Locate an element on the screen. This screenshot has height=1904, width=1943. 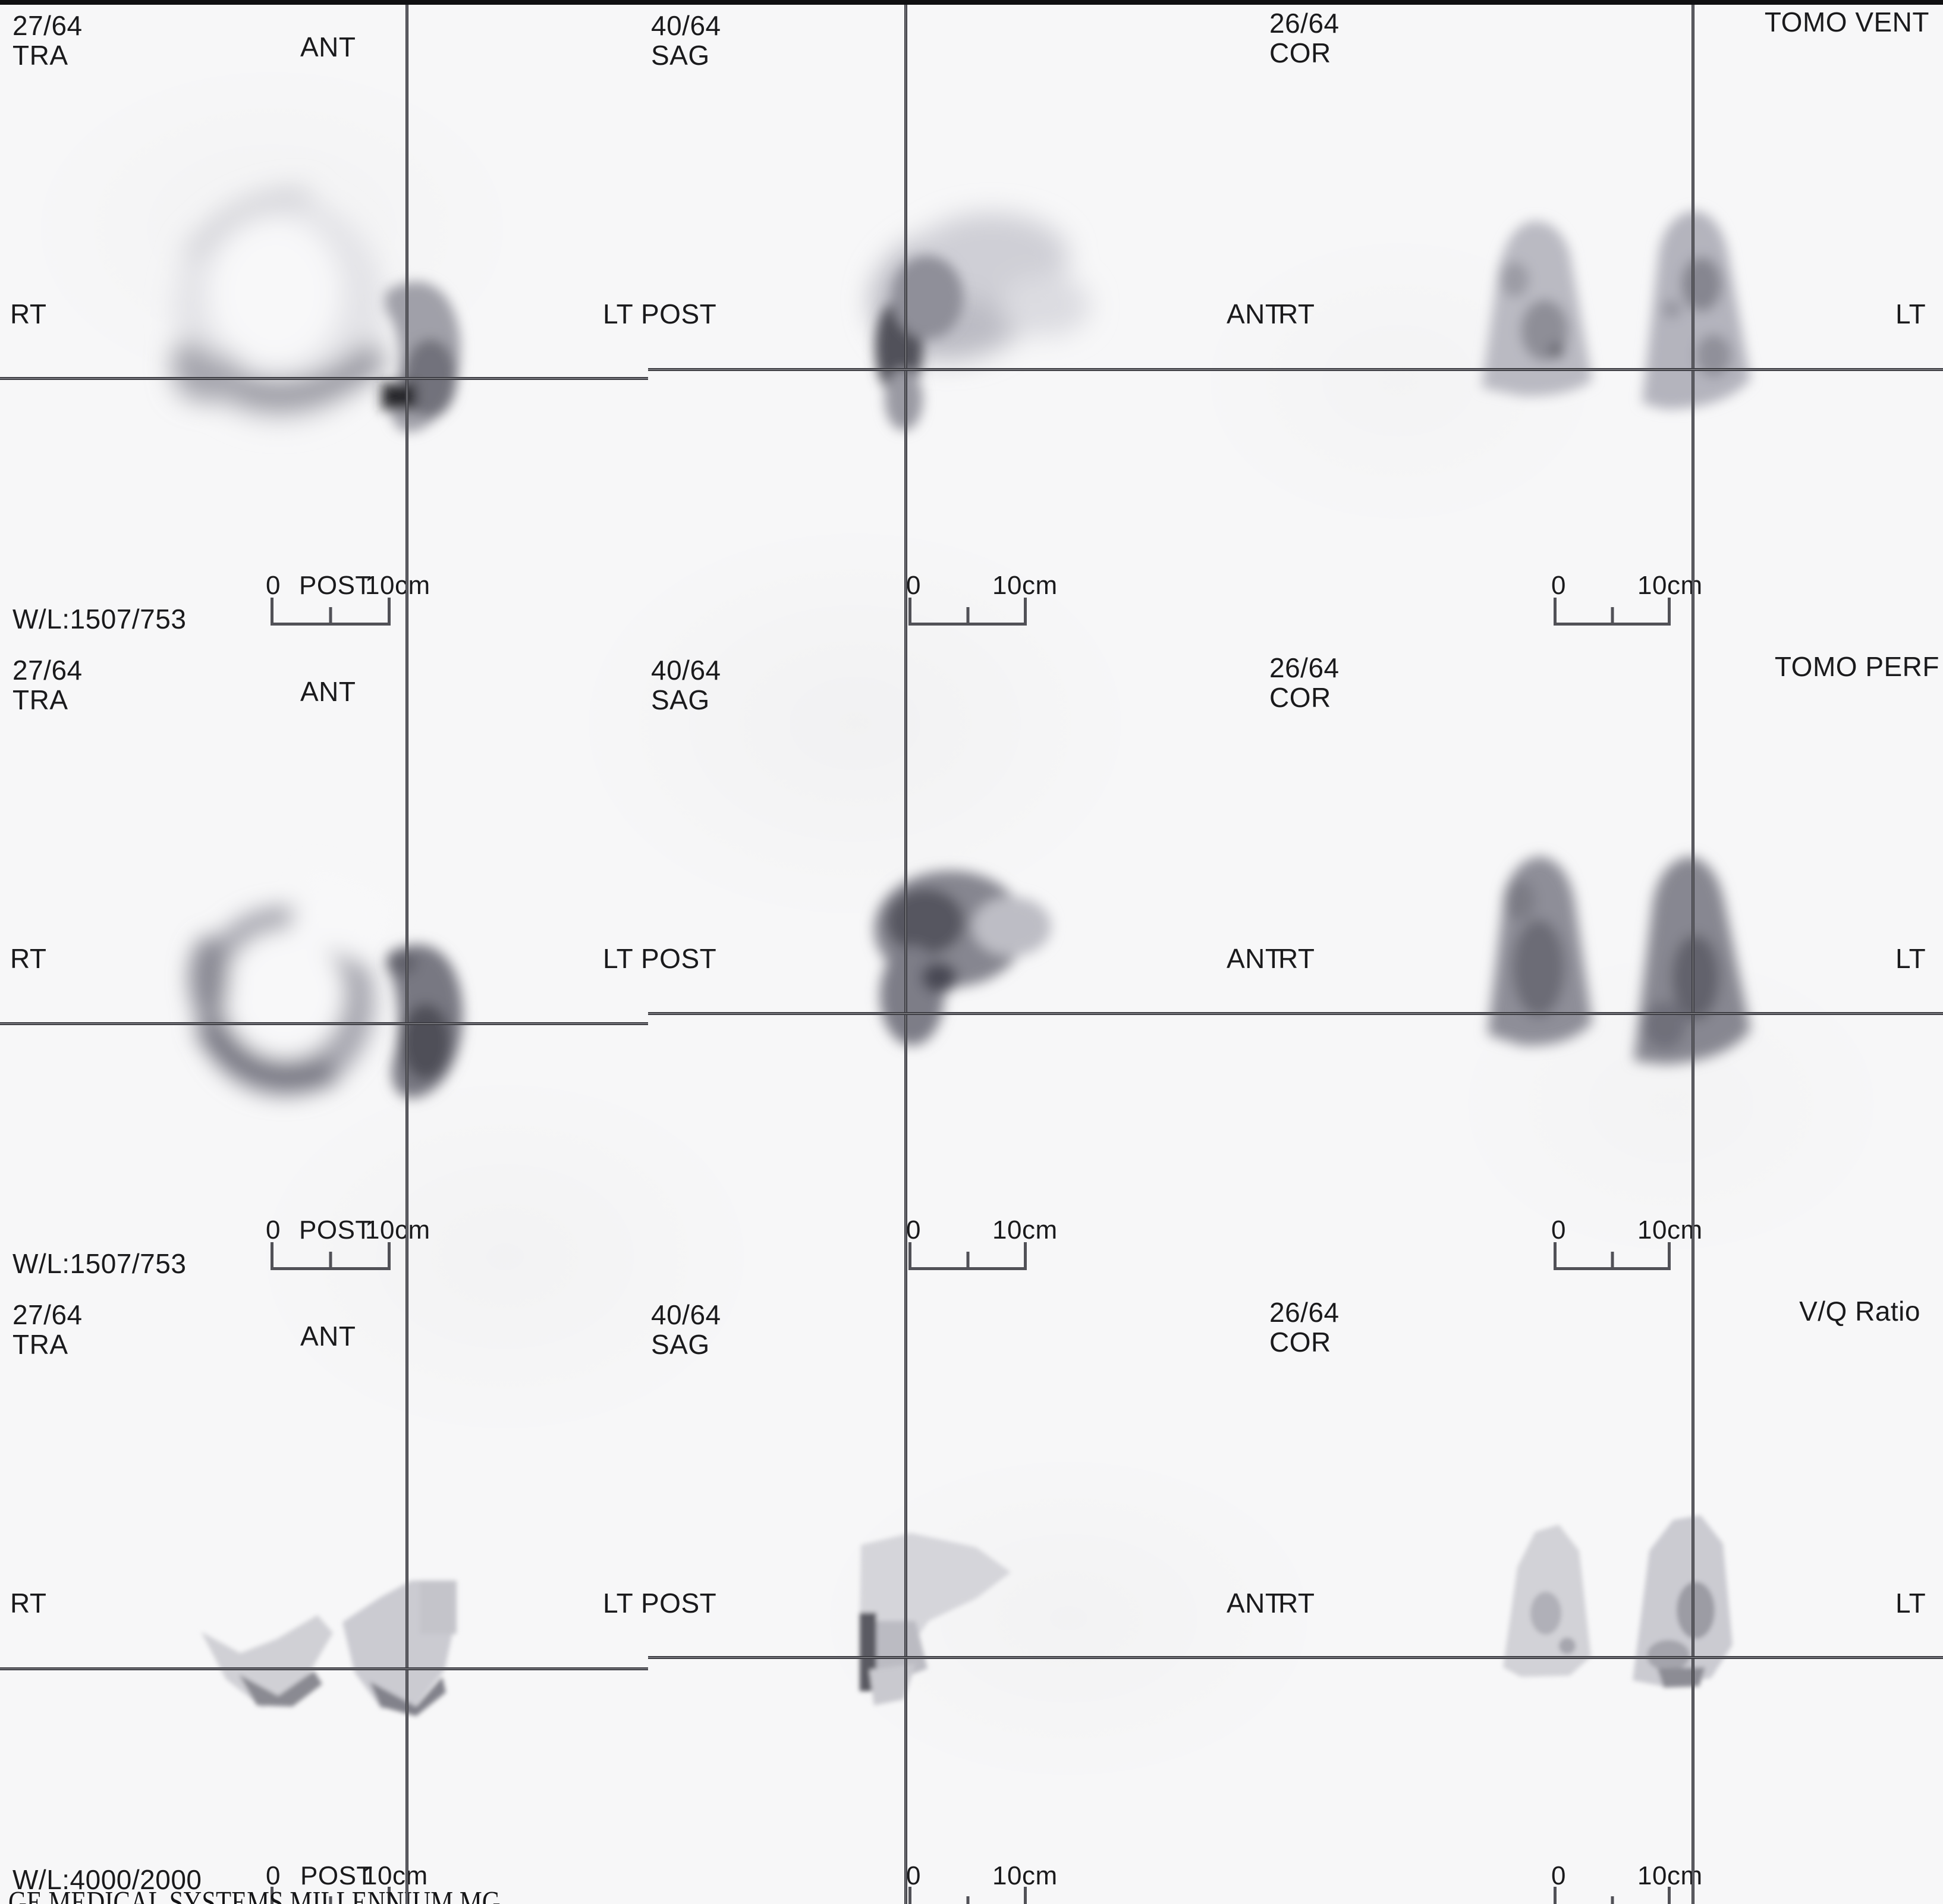
vq-sag-image is located at coordinates (935, 1619).